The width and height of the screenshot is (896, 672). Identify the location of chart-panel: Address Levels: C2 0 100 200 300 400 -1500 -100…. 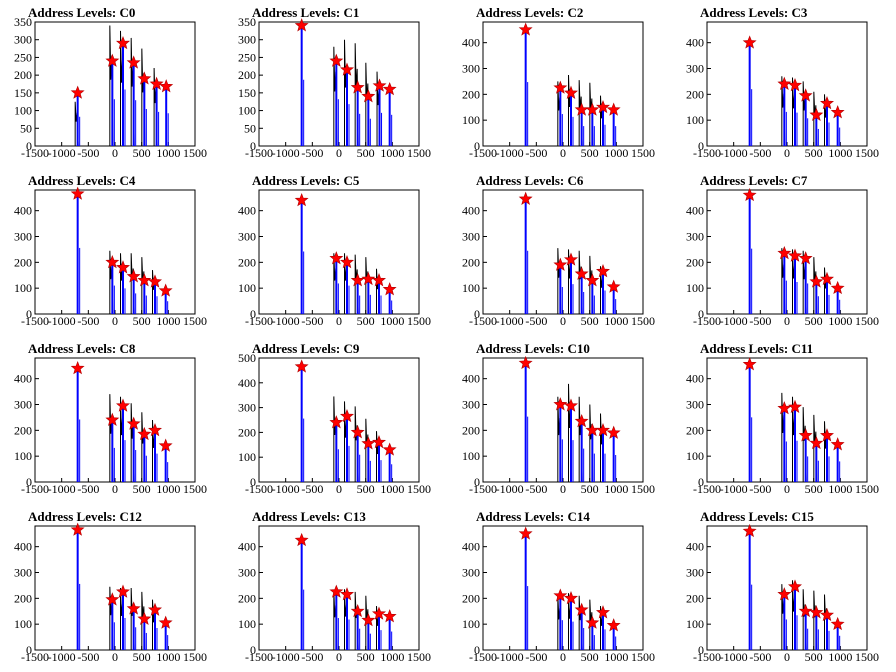
(560, 84).